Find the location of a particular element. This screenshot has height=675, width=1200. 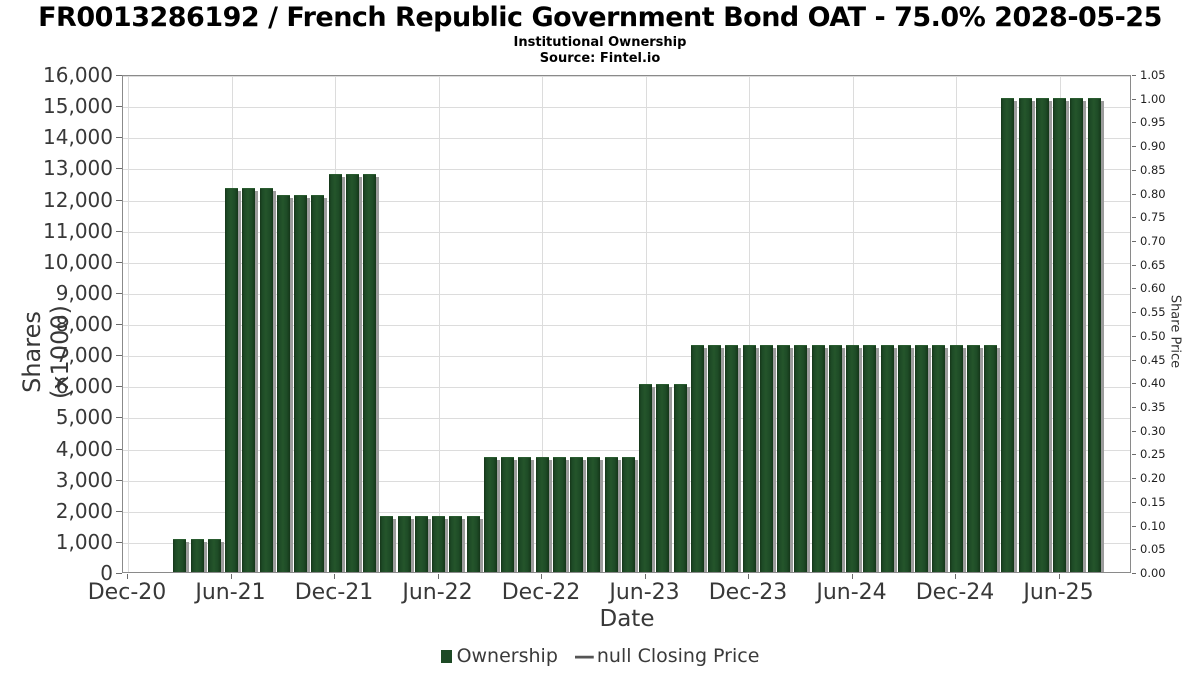

chart-source: Source: Fintel.io is located at coordinates (600, 58).